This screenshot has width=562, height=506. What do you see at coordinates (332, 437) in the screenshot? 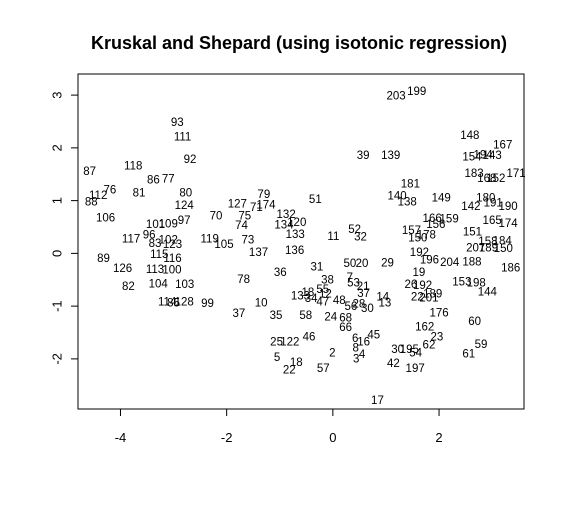
I see `x-tick-label: 0` at bounding box center [332, 437].